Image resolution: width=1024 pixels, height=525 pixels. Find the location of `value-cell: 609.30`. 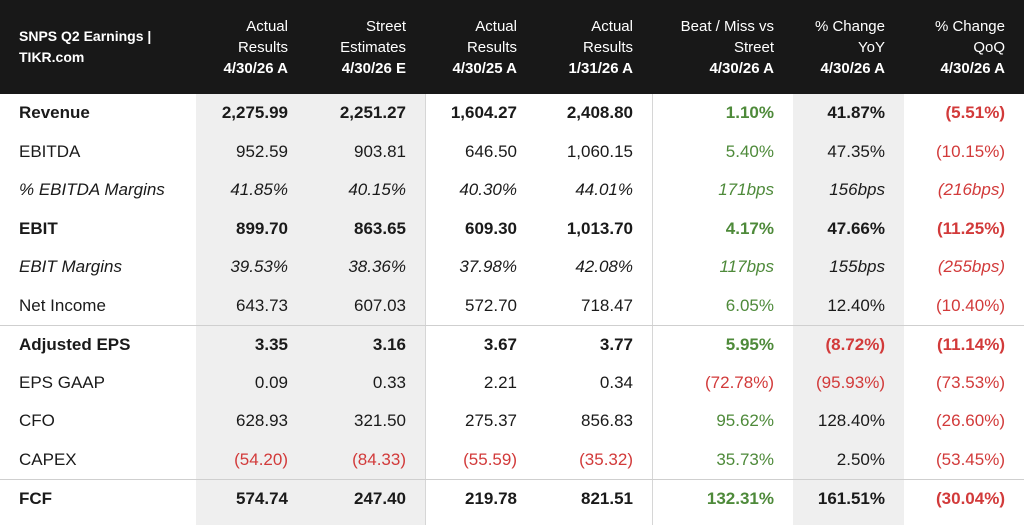

value-cell: 609.30 is located at coordinates (491, 228).